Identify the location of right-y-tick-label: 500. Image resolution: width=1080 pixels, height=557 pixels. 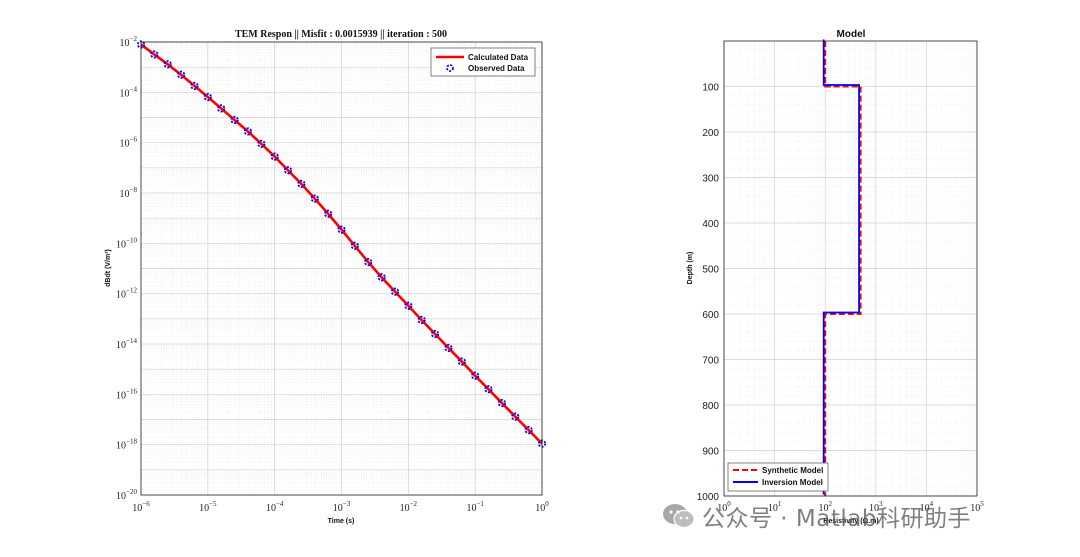
(710, 270).